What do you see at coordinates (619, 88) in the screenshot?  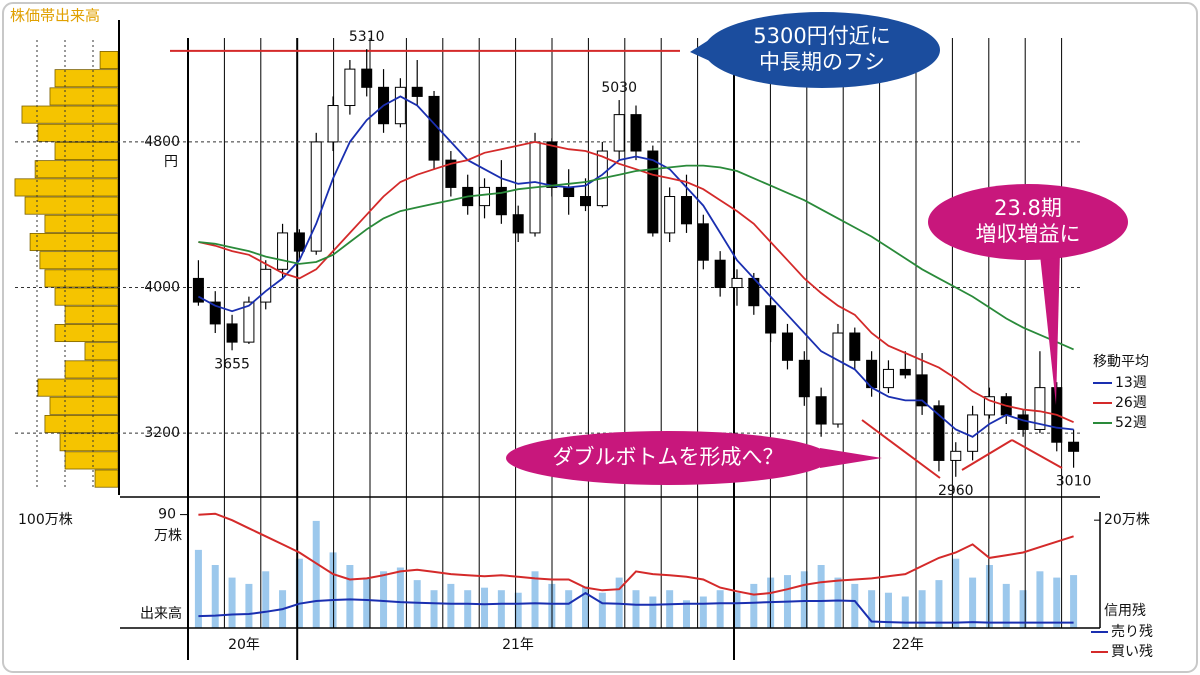 I see `price-label: 5030` at bounding box center [619, 88].